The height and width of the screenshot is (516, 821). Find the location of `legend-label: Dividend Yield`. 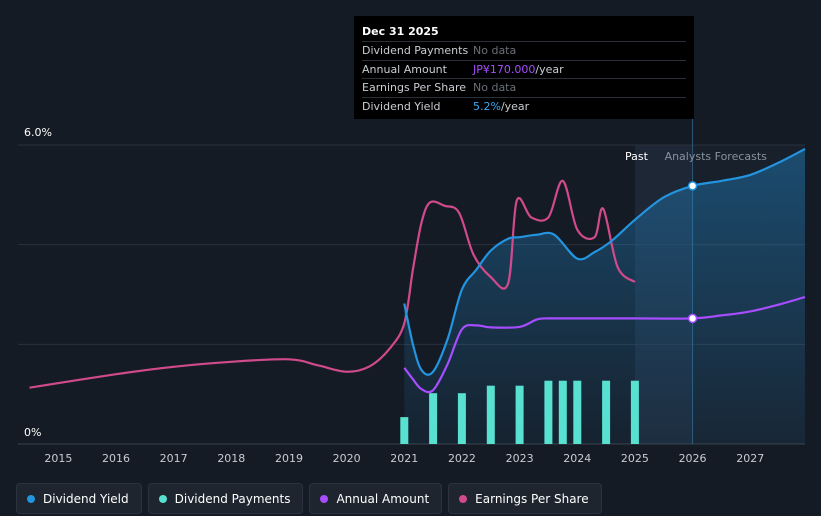

legend-label: Dividend Yield is located at coordinates (86, 498).